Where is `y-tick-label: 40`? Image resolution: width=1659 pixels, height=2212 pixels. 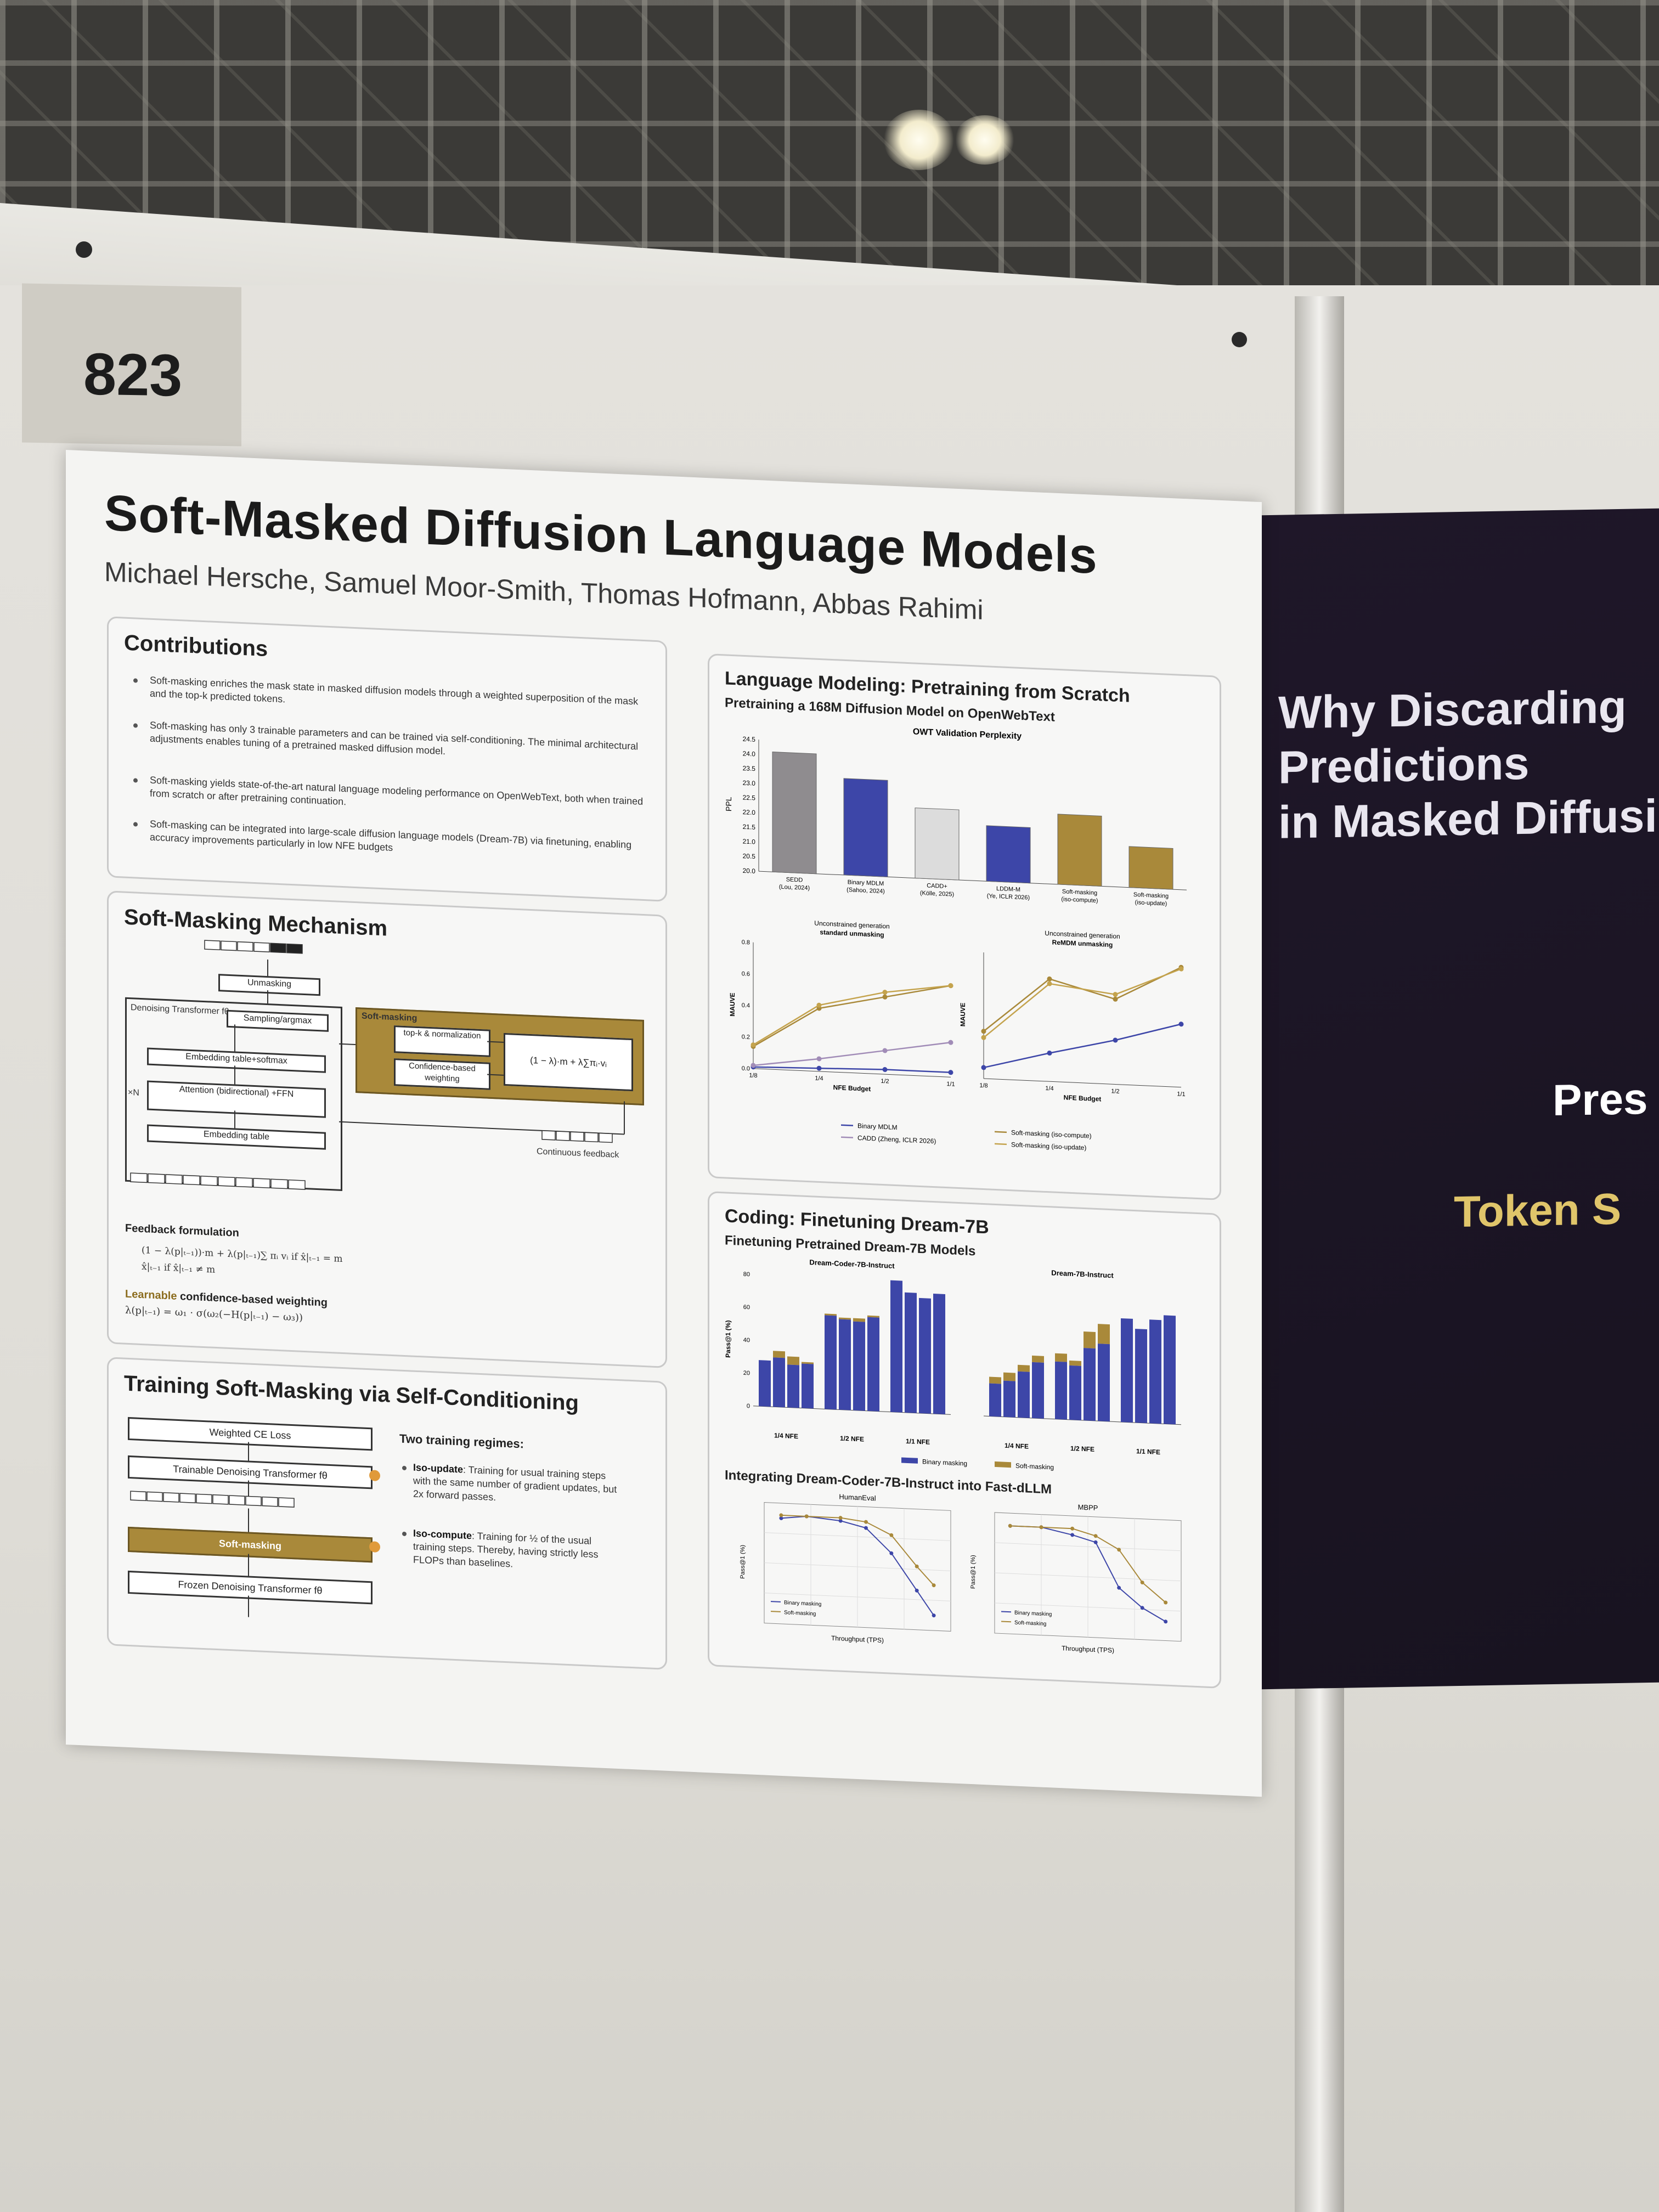 y-tick-label: 40 is located at coordinates (746, 1341).